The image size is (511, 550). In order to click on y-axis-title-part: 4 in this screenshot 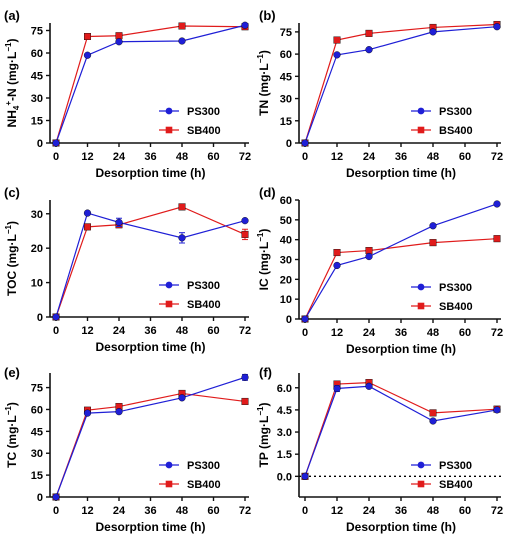, I will do `click(16, 107)`.